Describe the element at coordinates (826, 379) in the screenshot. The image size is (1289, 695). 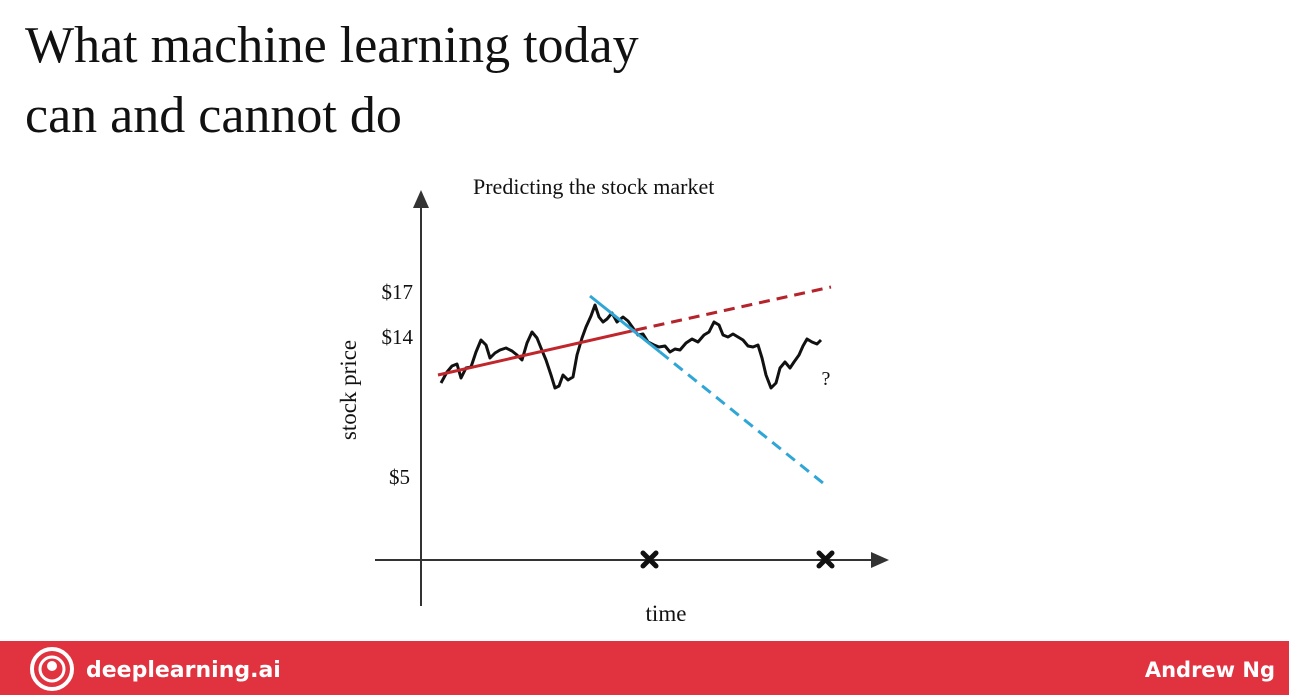
I see `annotation: ?` at that location.